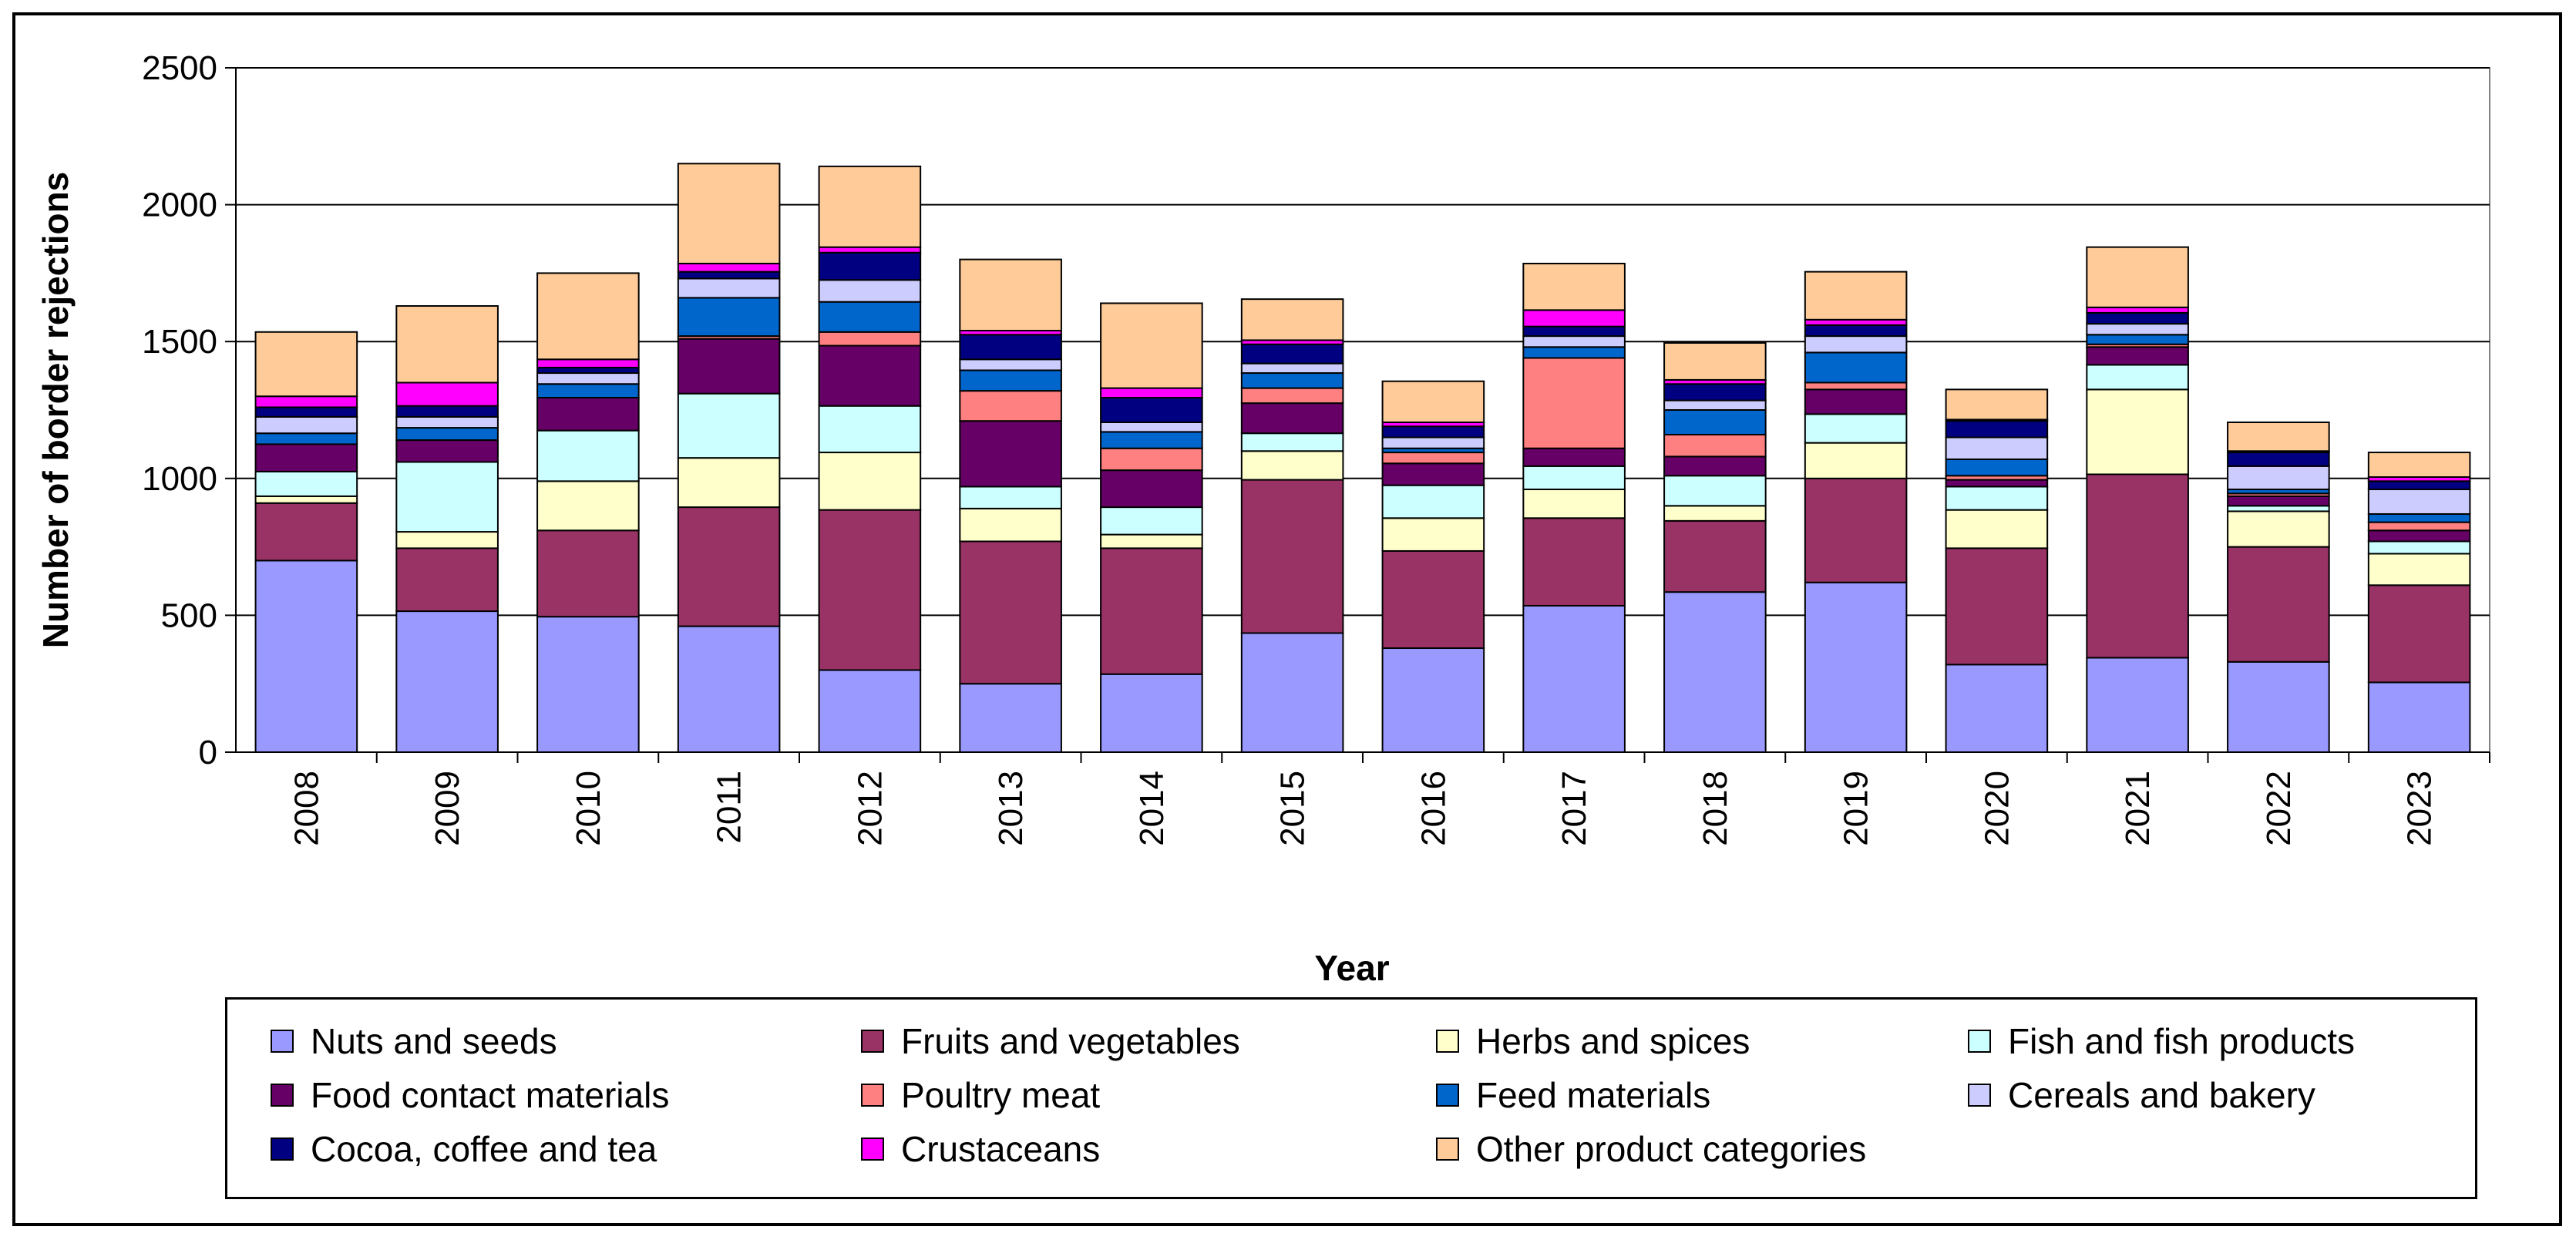 The height and width of the screenshot is (1240, 2576). What do you see at coordinates (1574, 331) in the screenshot?
I see `bar-segment-2017-cocoa-coffee-and-tea` at bounding box center [1574, 331].